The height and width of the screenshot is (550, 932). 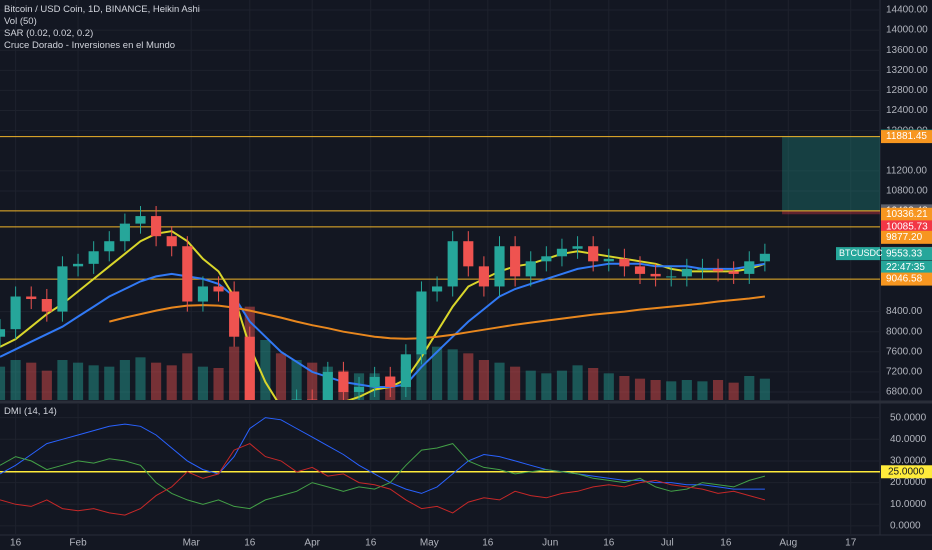 I want to click on price-label-text: 9877.20, so click(x=904, y=237).